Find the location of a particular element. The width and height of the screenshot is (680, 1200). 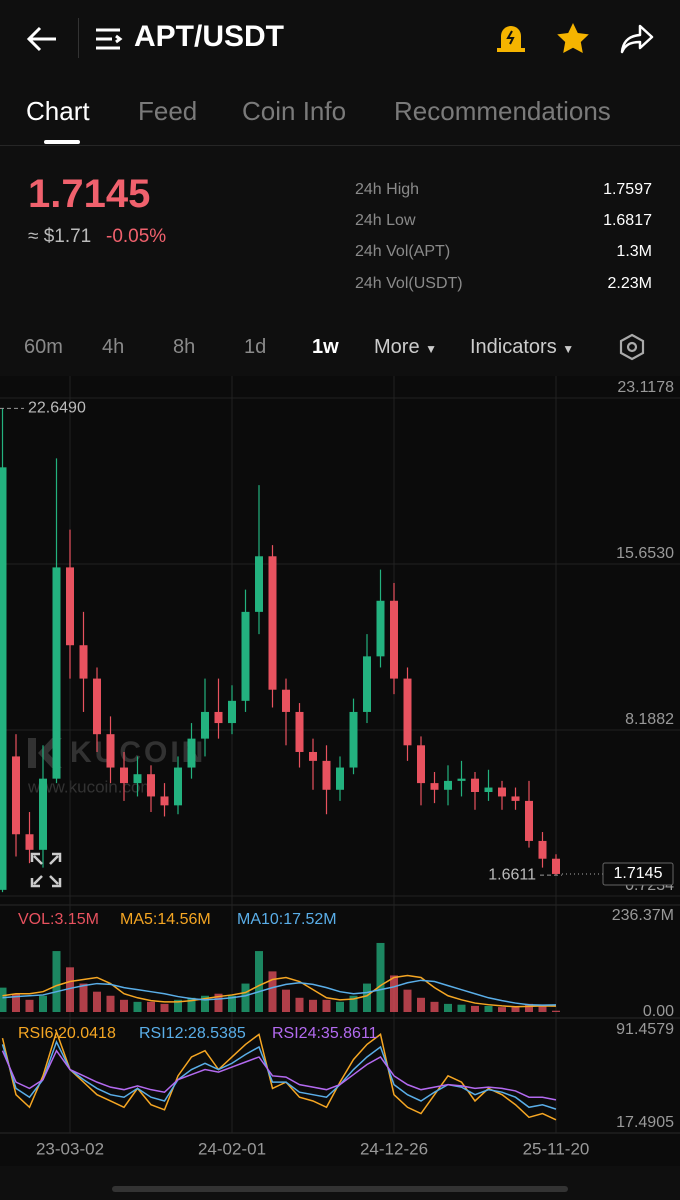

watermark-brand: KUCOIN is located at coordinates (138, 752).